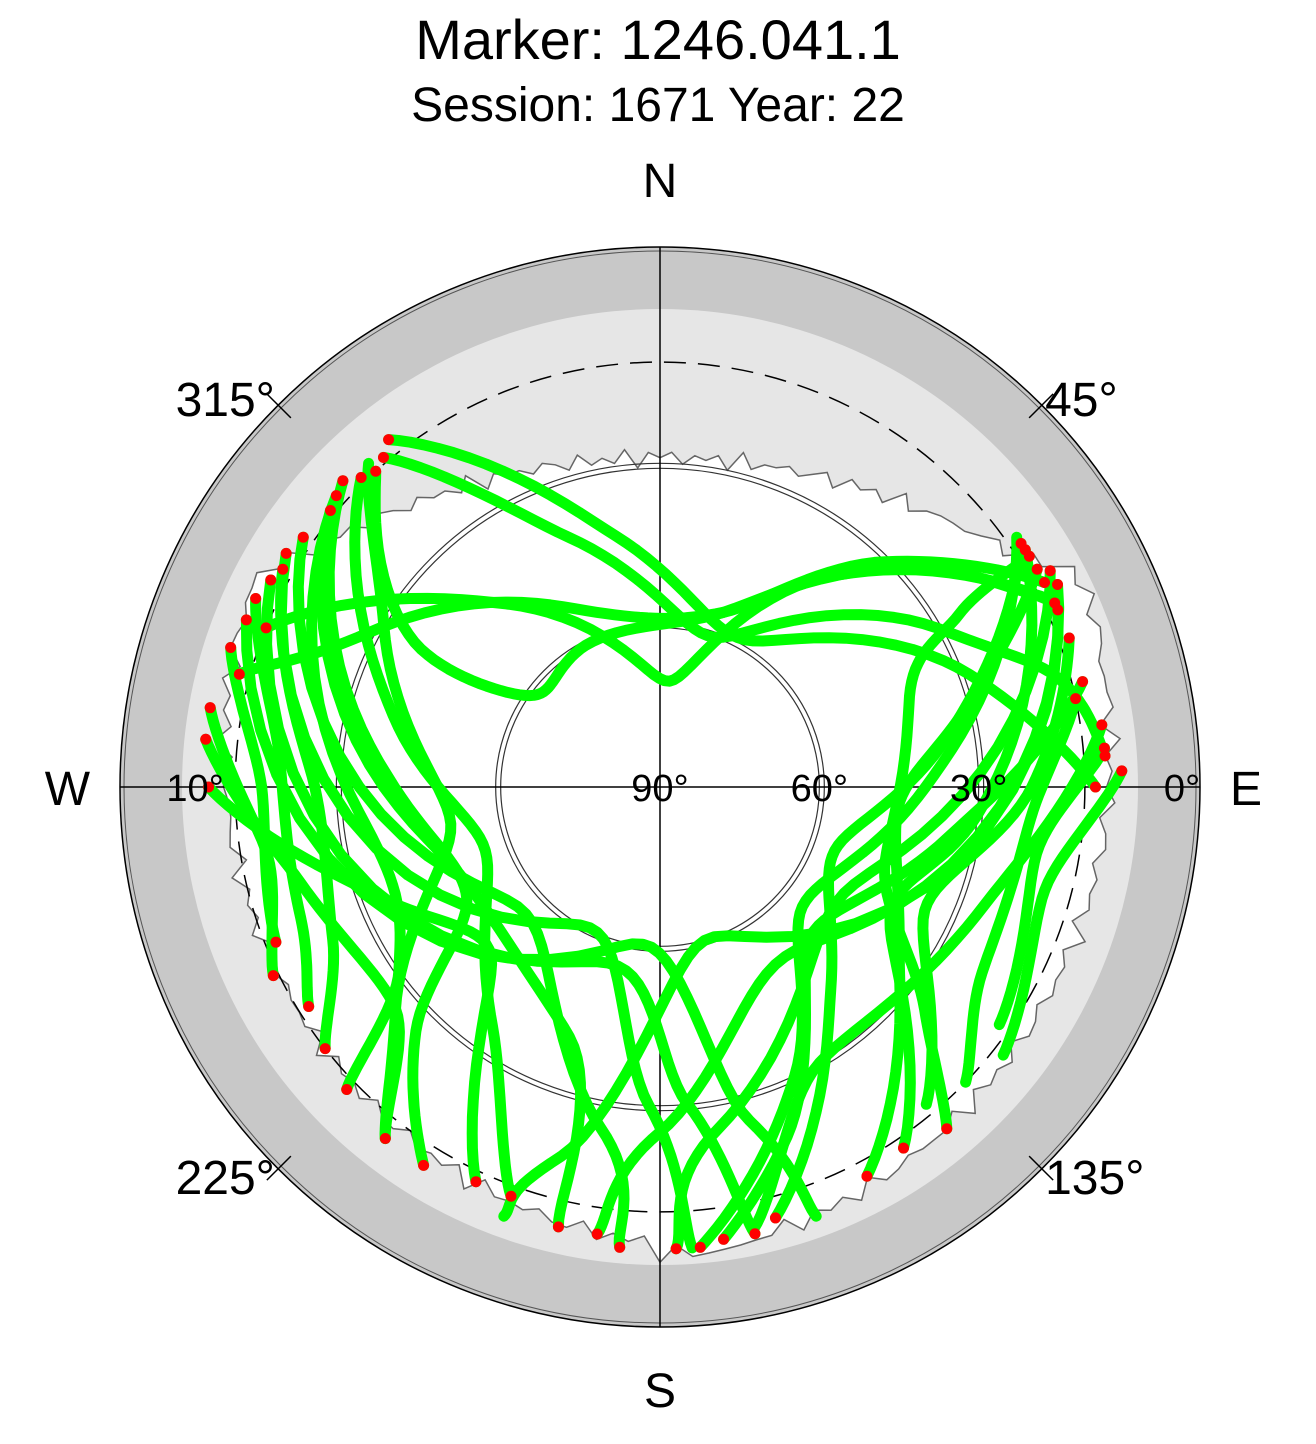 The image size is (1316, 1444). I want to click on compass-label-s: S, so click(660, 1391).